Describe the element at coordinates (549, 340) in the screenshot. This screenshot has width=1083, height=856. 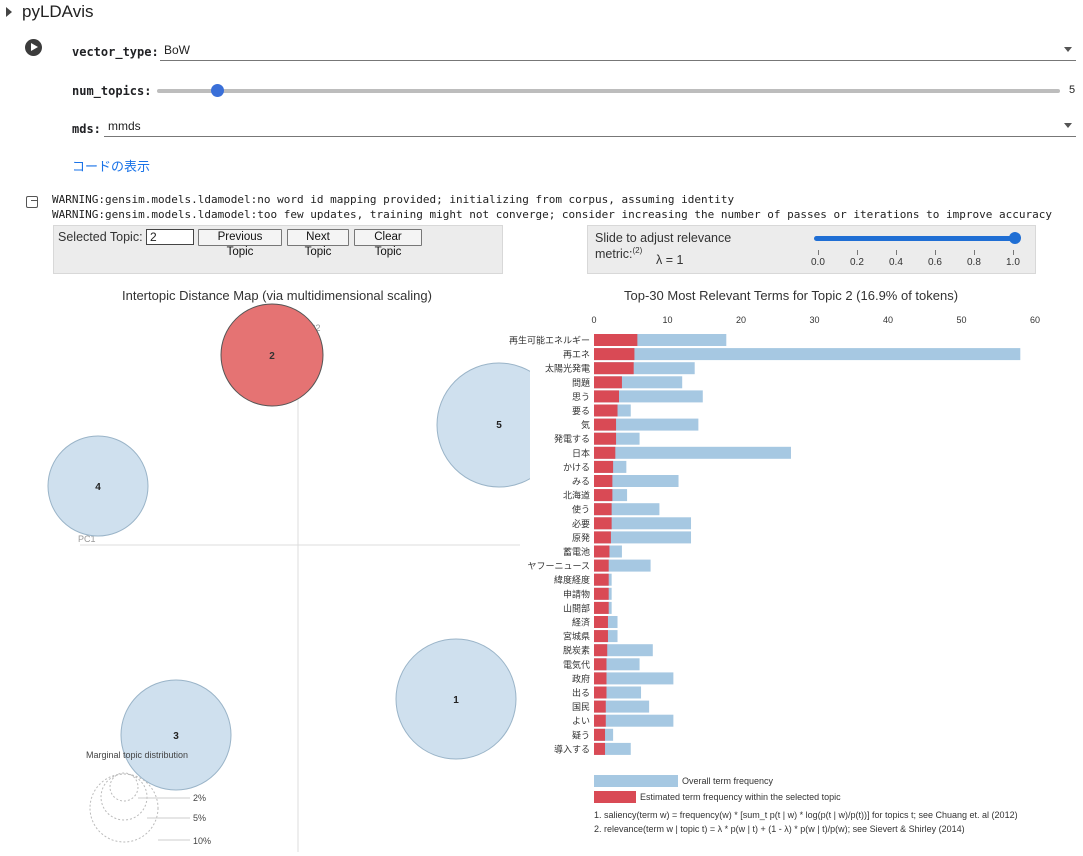
I see `term-label: 再生可能エネルギー` at that location.